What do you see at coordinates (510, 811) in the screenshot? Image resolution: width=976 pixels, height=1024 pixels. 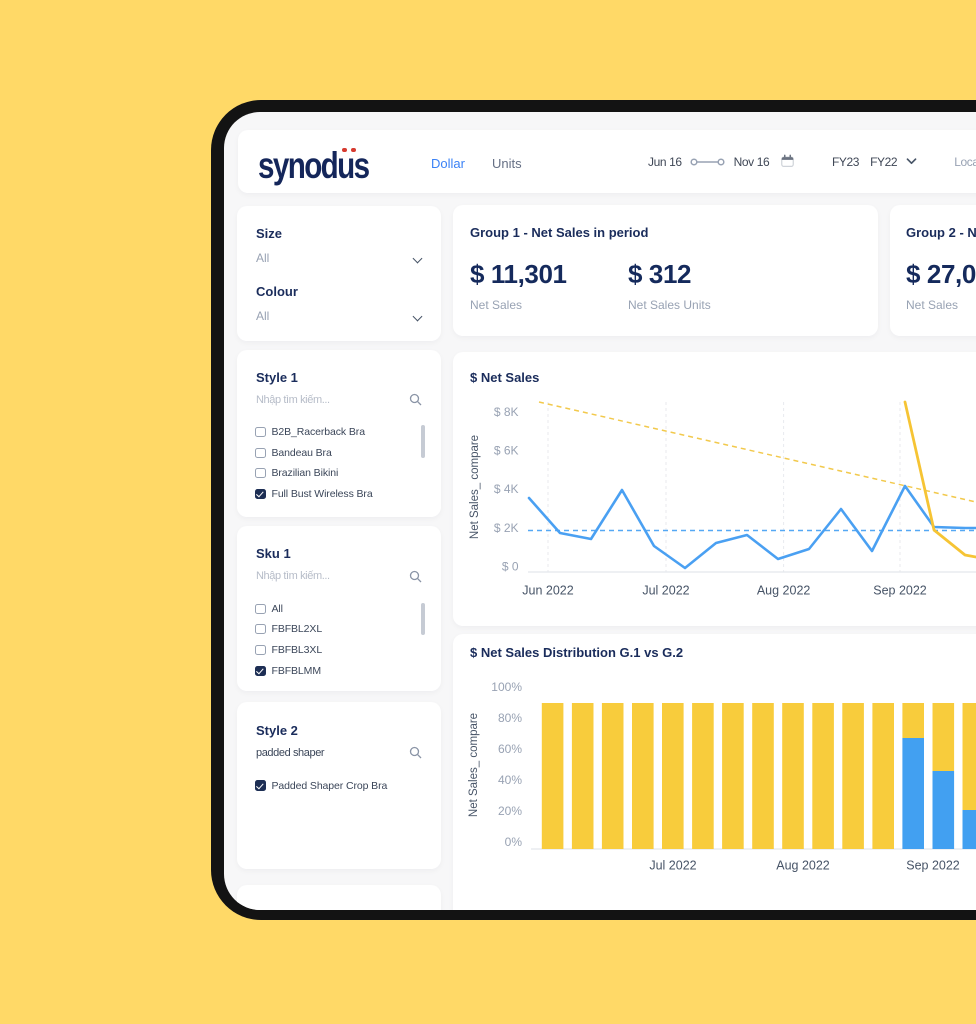 I see `svg-text: 20%` at bounding box center [510, 811].